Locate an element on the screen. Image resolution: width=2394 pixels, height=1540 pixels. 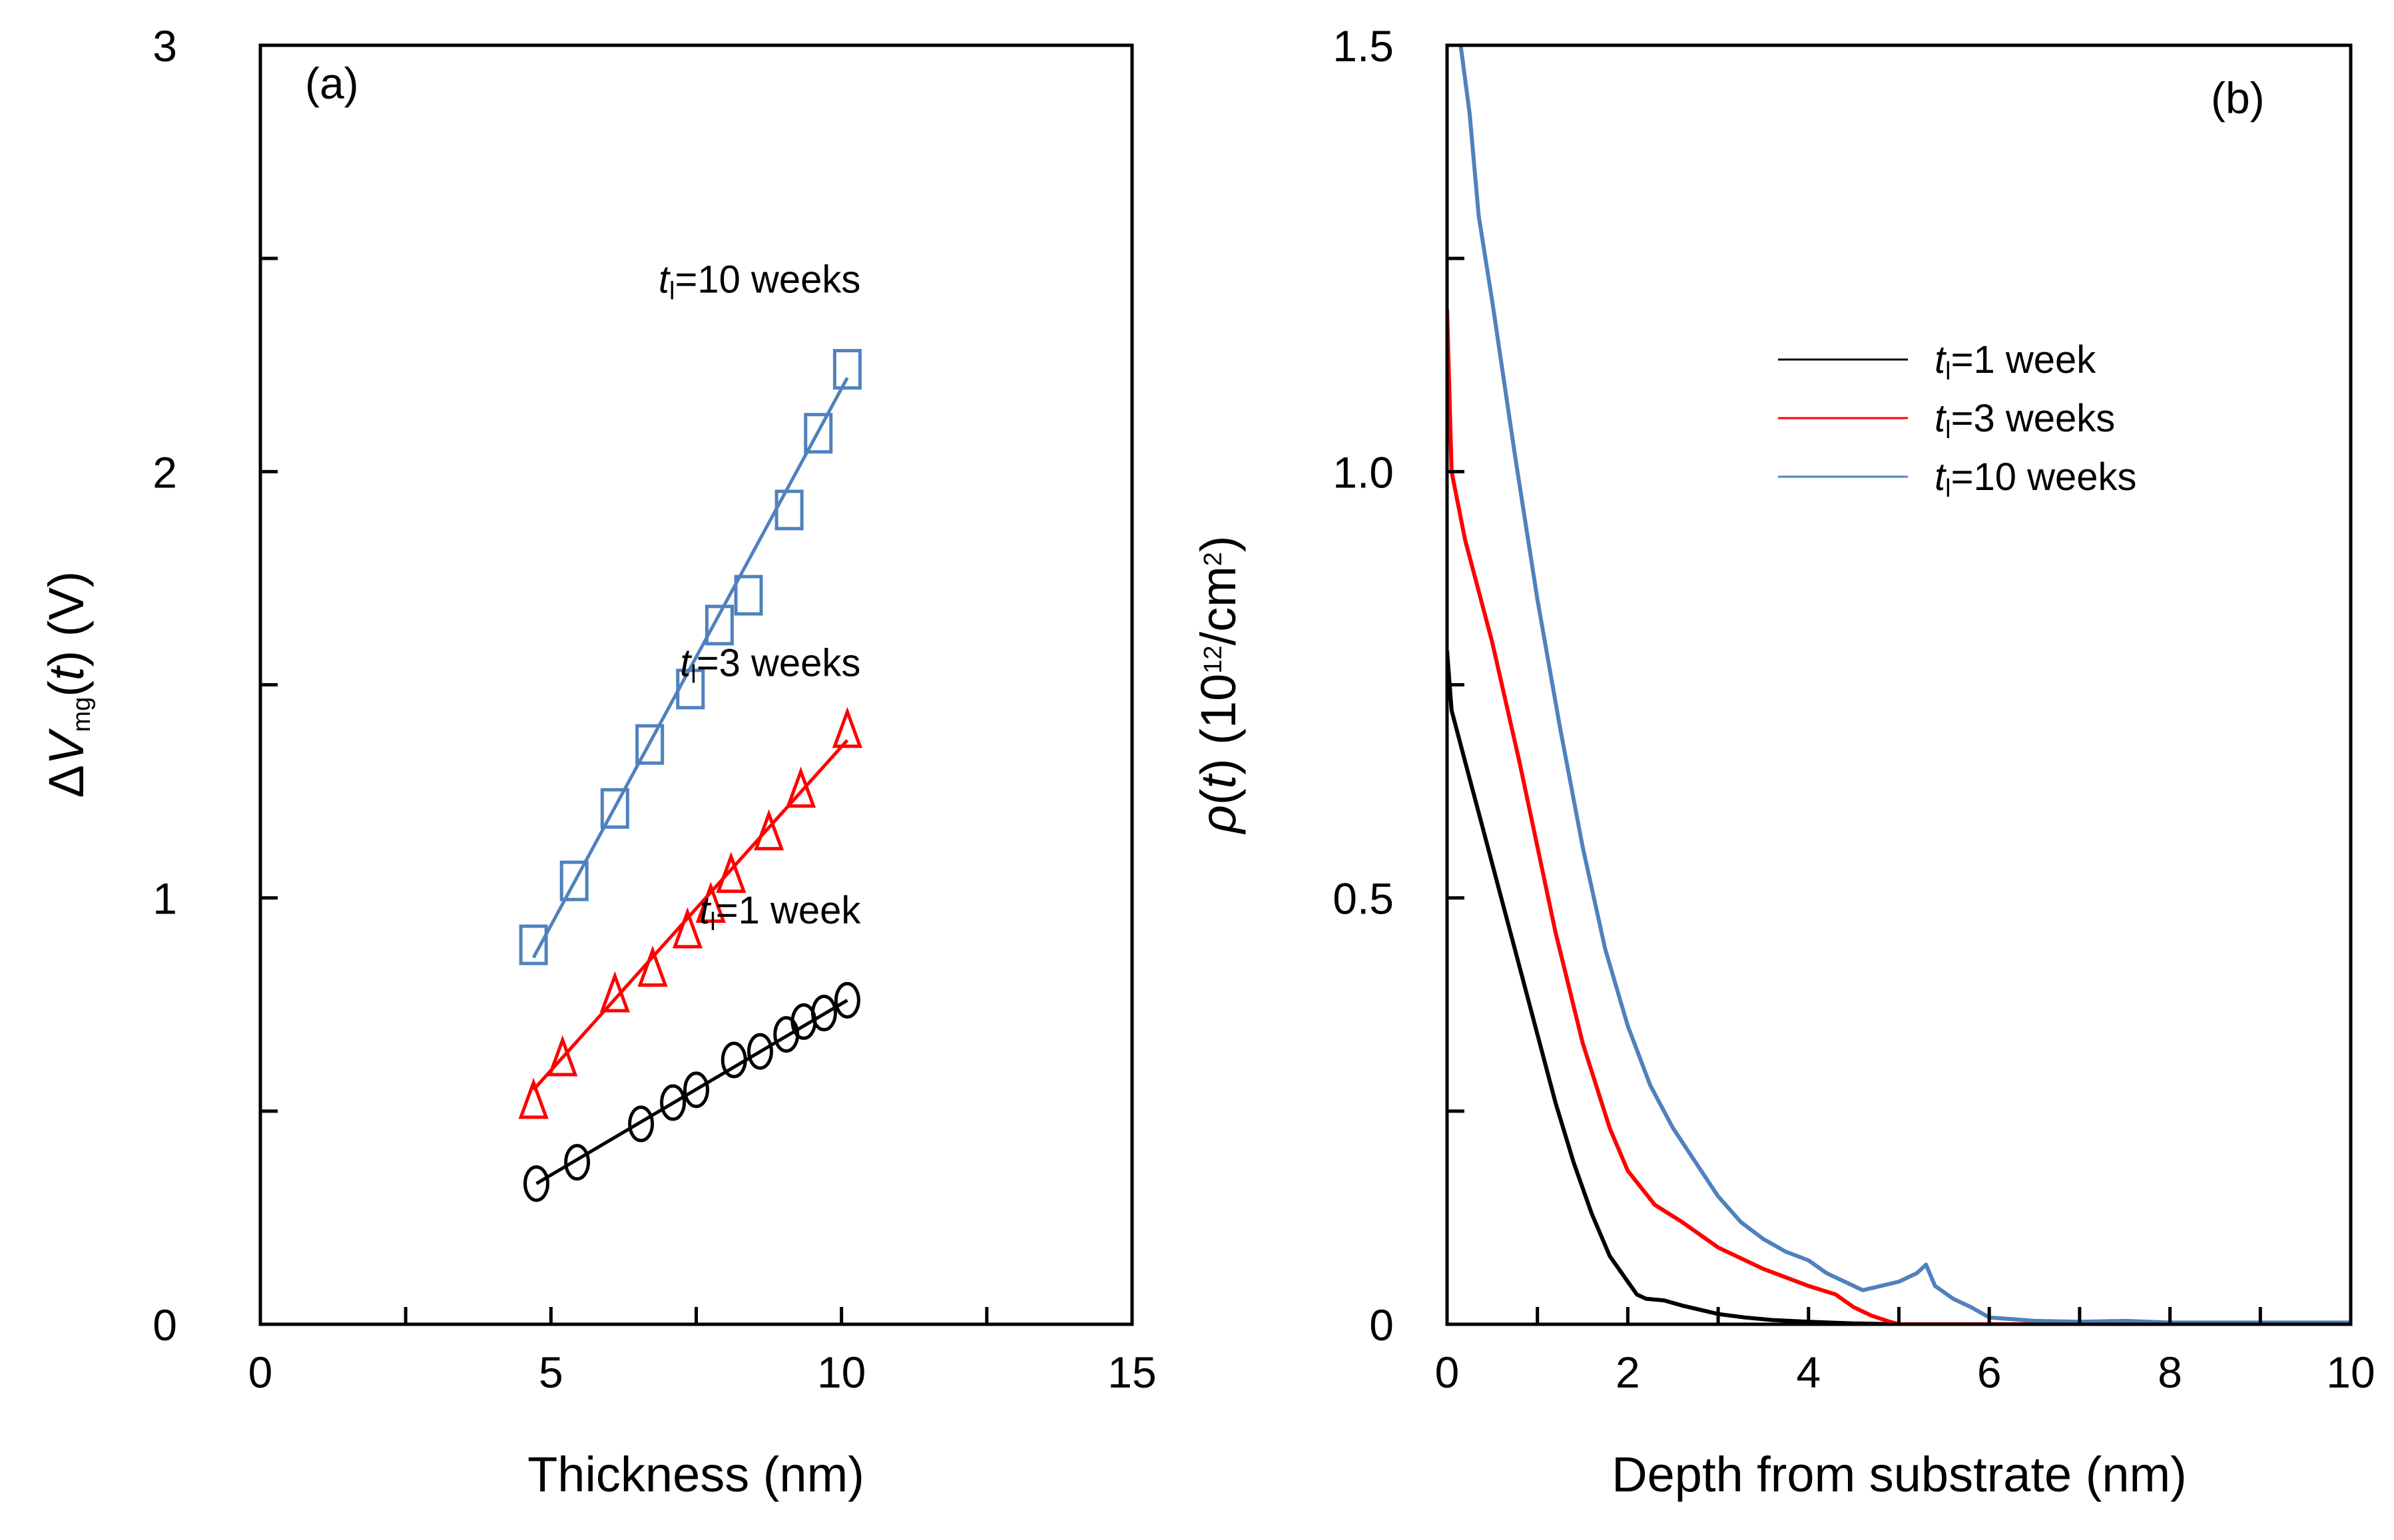
panel-b-x-tick-label: 0 is located at coordinates (1447, 1372).